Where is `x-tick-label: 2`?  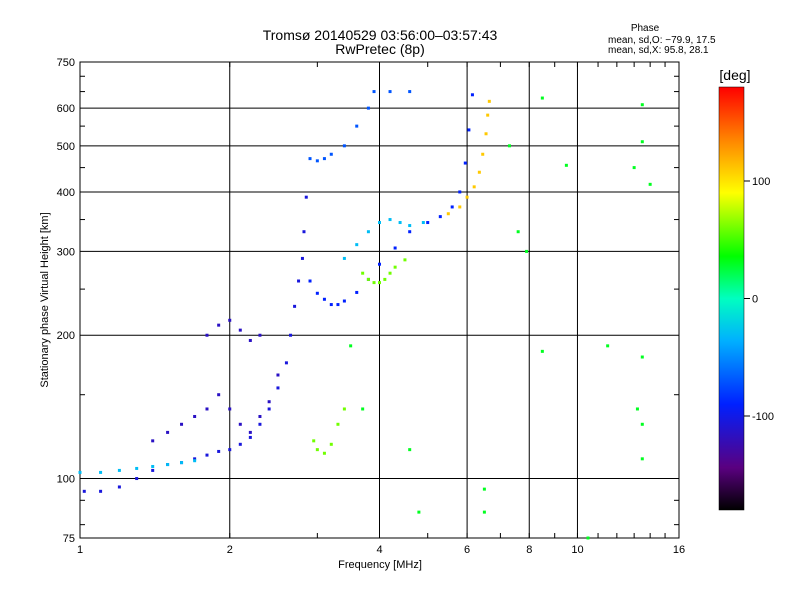
x-tick-label: 2 is located at coordinates (230, 550).